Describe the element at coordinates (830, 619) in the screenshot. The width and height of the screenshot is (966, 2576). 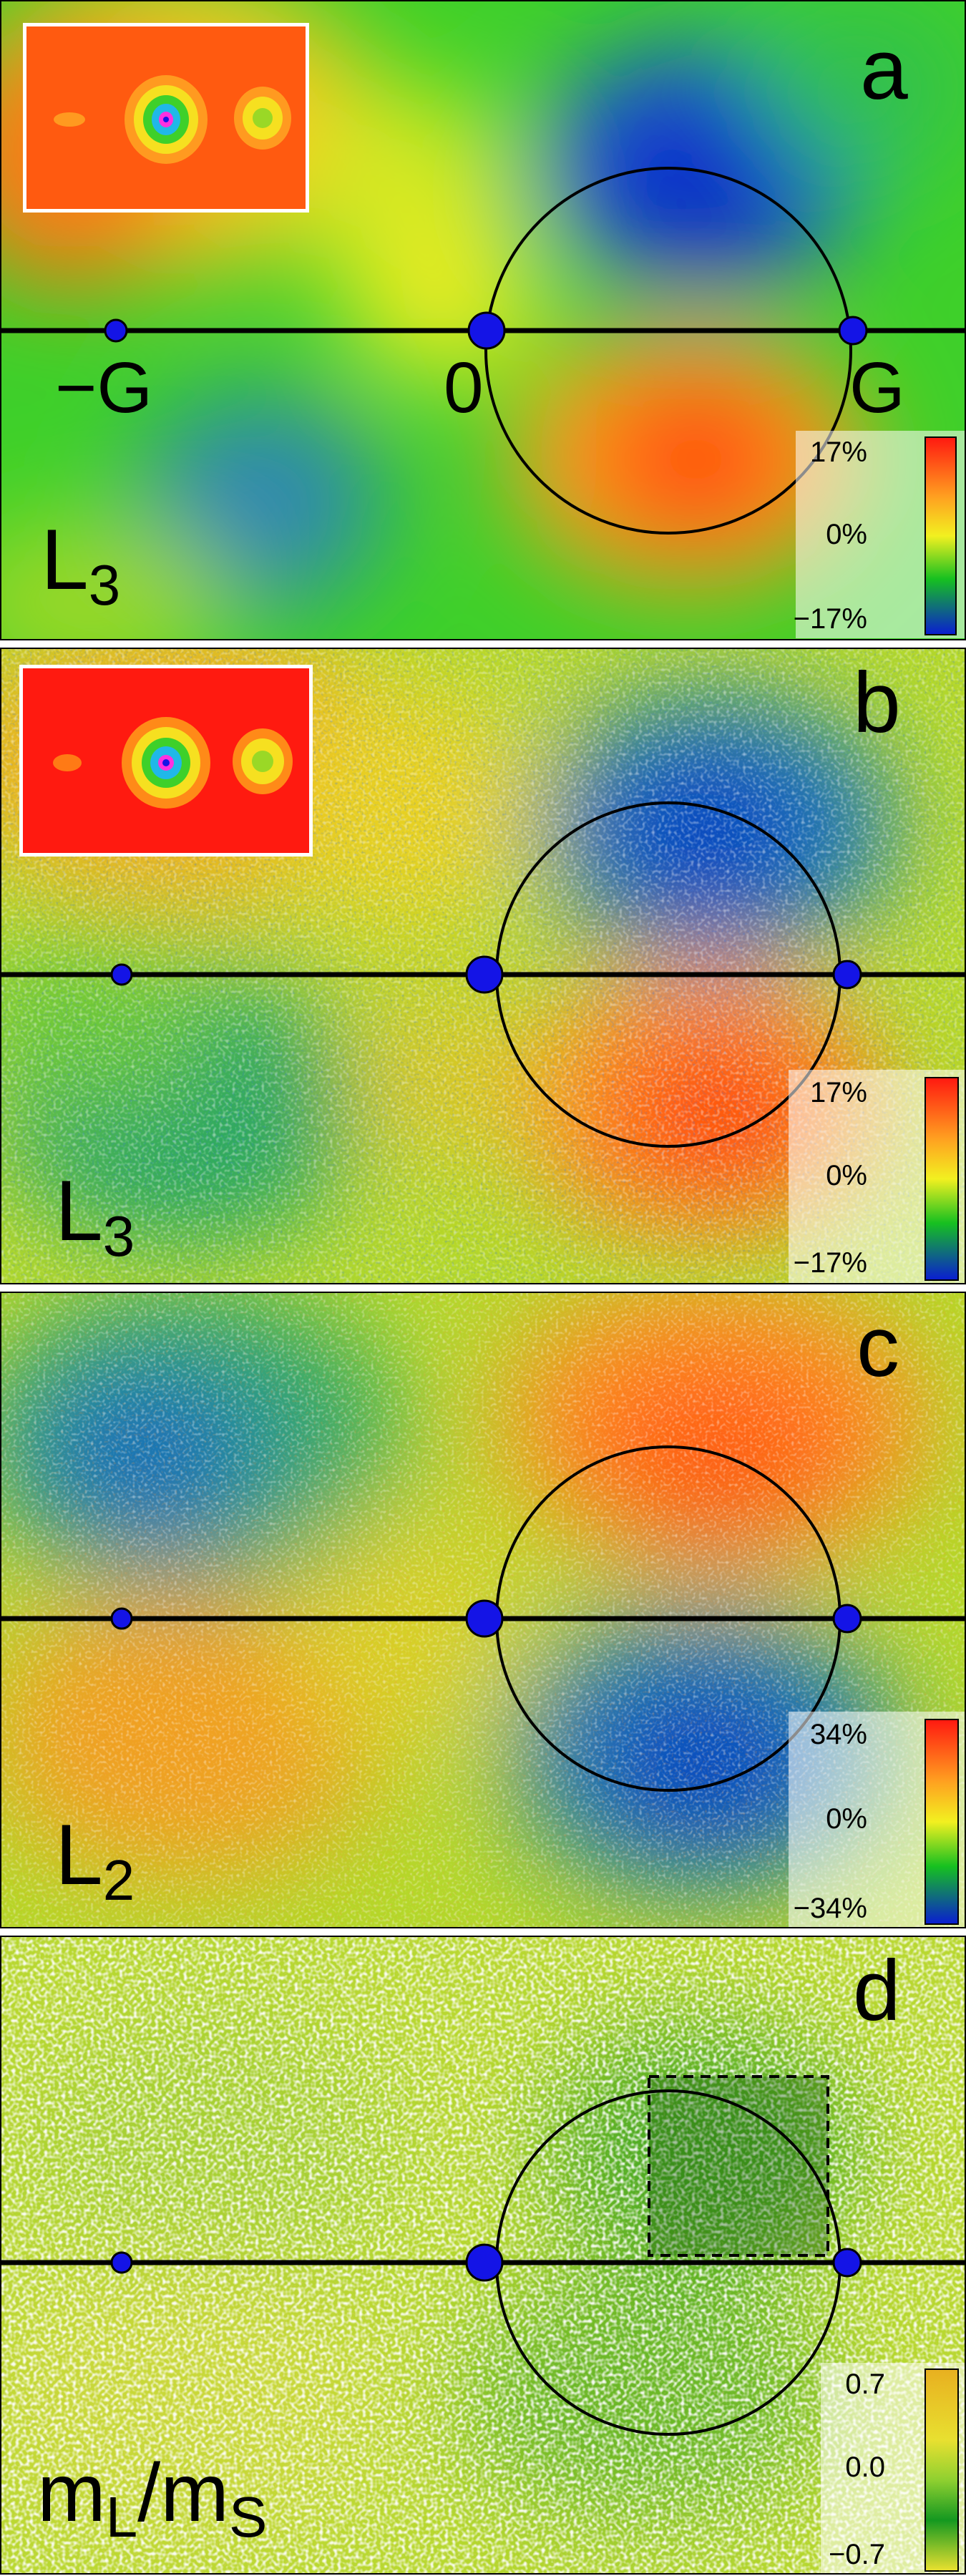
I see `colorbar-min-a: −17%` at that location.